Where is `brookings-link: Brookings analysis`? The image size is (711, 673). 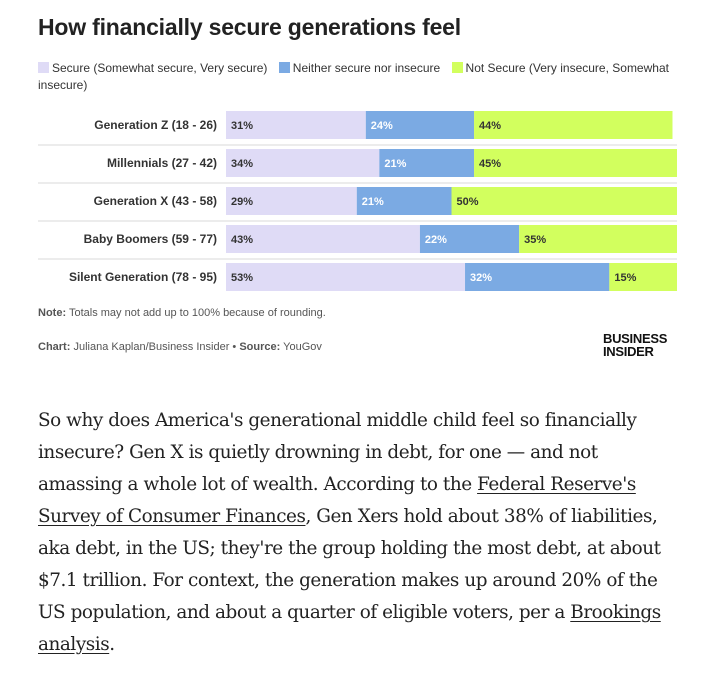 brookings-link: Brookings analysis is located at coordinates (349, 628).